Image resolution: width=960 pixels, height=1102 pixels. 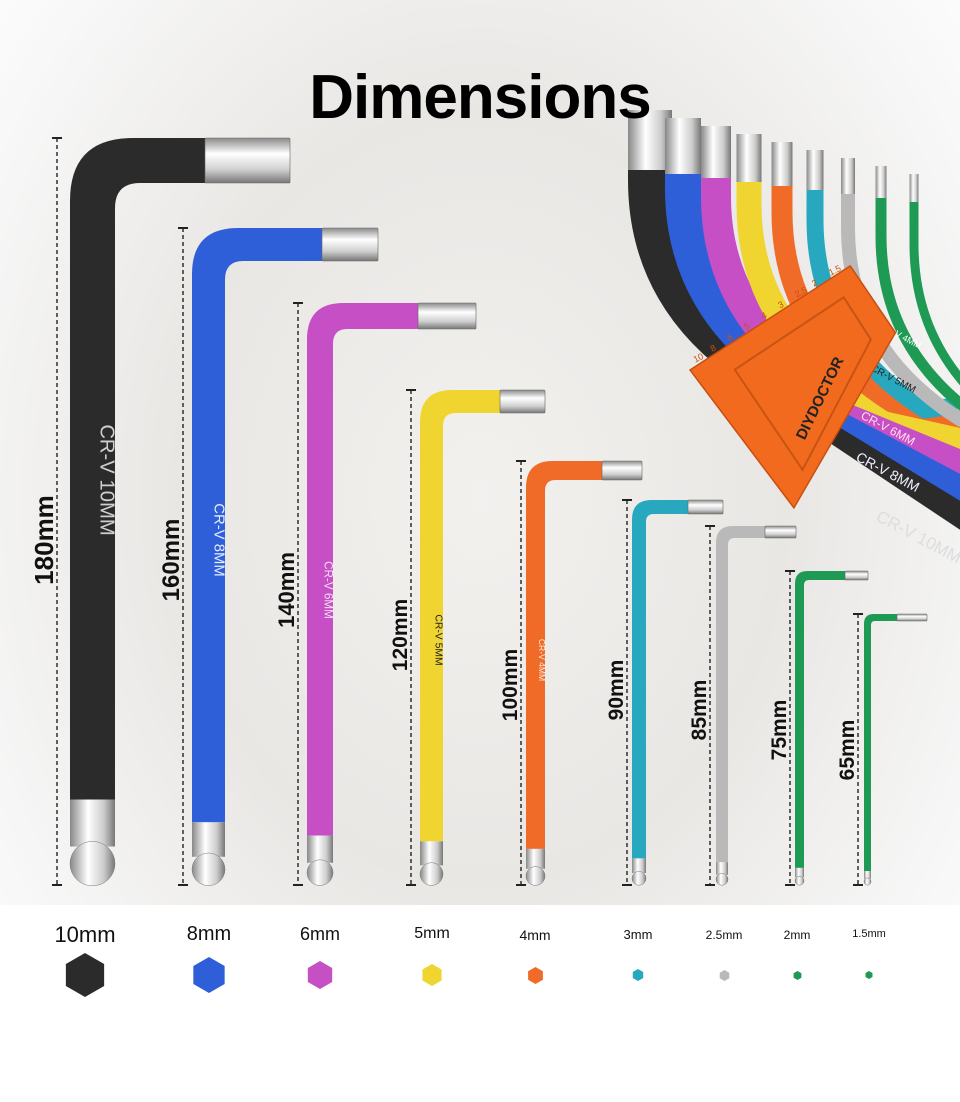 I want to click on holder-number: 6, so click(x=730, y=337).